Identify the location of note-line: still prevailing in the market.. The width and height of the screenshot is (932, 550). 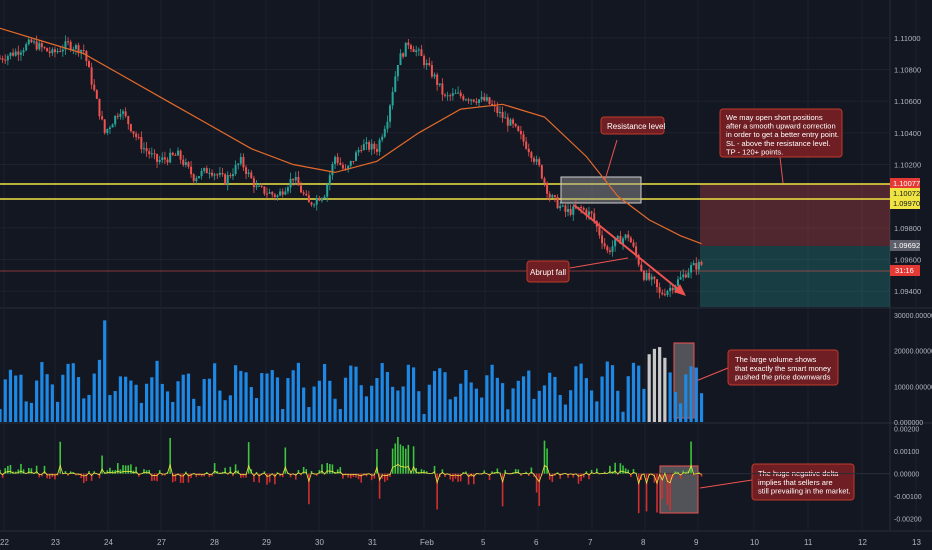
(804, 491).